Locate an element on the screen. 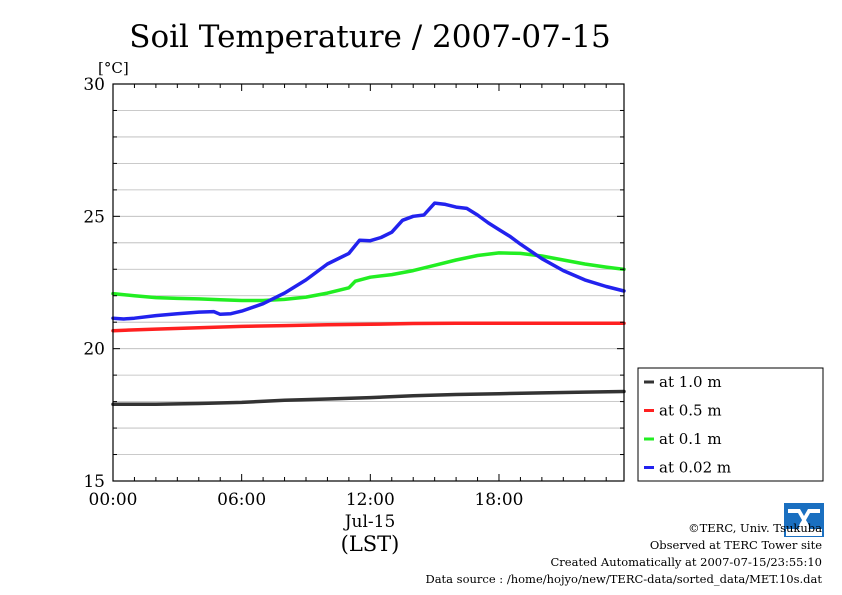  legend-label: at 1.0 m is located at coordinates (690, 382).